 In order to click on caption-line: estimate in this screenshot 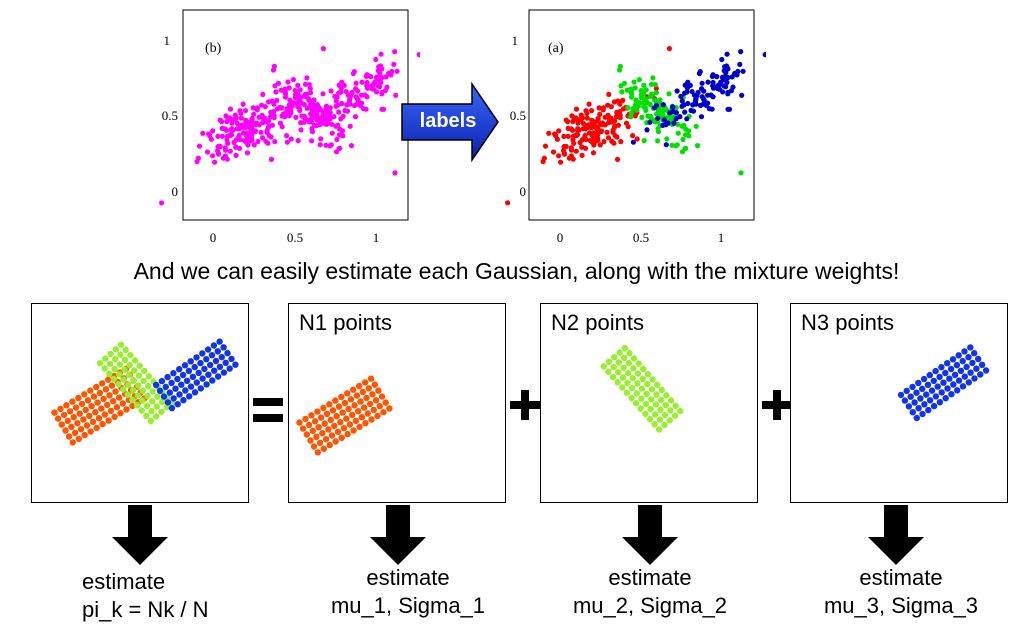, I will do `click(408, 577)`.